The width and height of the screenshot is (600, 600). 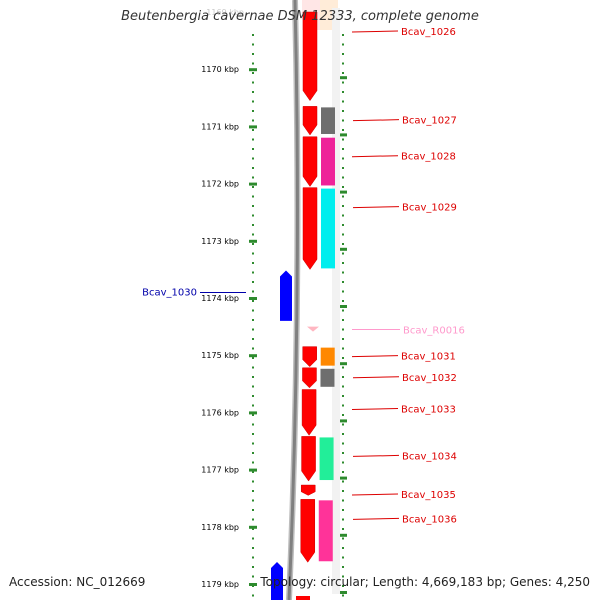 What do you see at coordinates (428, 410) in the screenshot?
I see `gene-label: Bcav_1033` at bounding box center [428, 410].